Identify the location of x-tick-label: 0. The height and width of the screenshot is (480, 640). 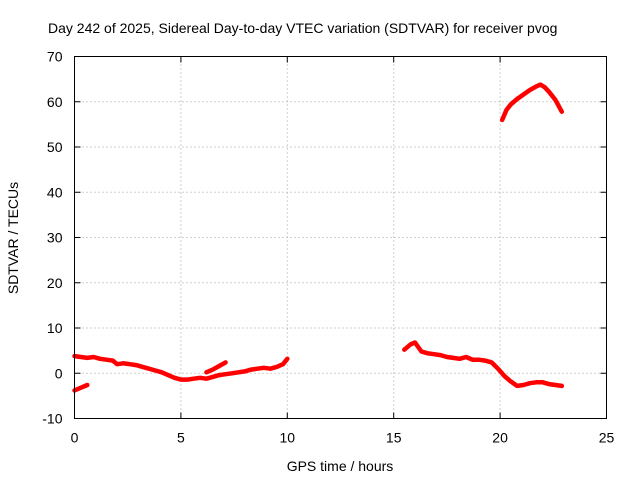
(75, 438).